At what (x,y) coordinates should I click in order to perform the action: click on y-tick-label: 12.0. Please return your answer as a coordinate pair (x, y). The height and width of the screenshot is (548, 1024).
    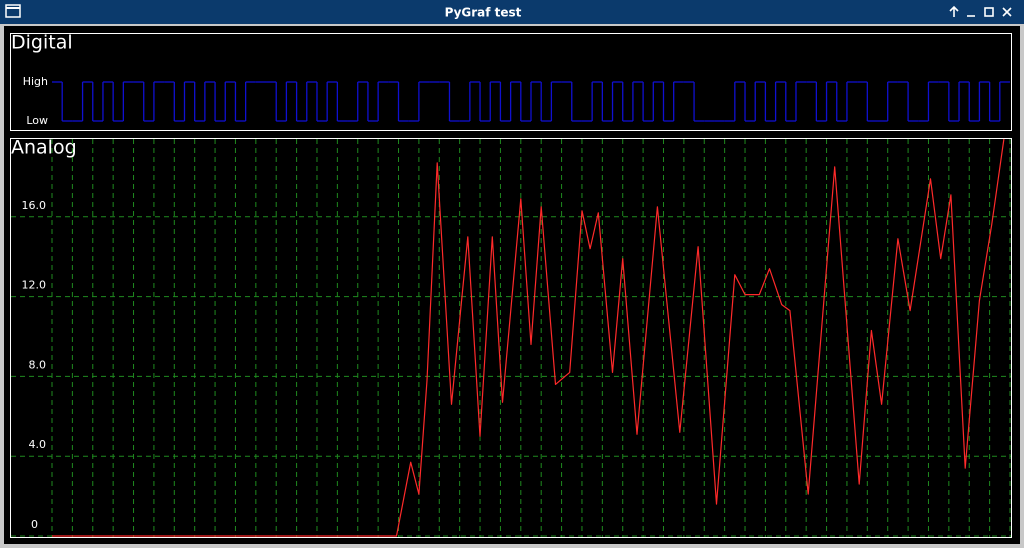
    Looking at the image, I should click on (34, 285).